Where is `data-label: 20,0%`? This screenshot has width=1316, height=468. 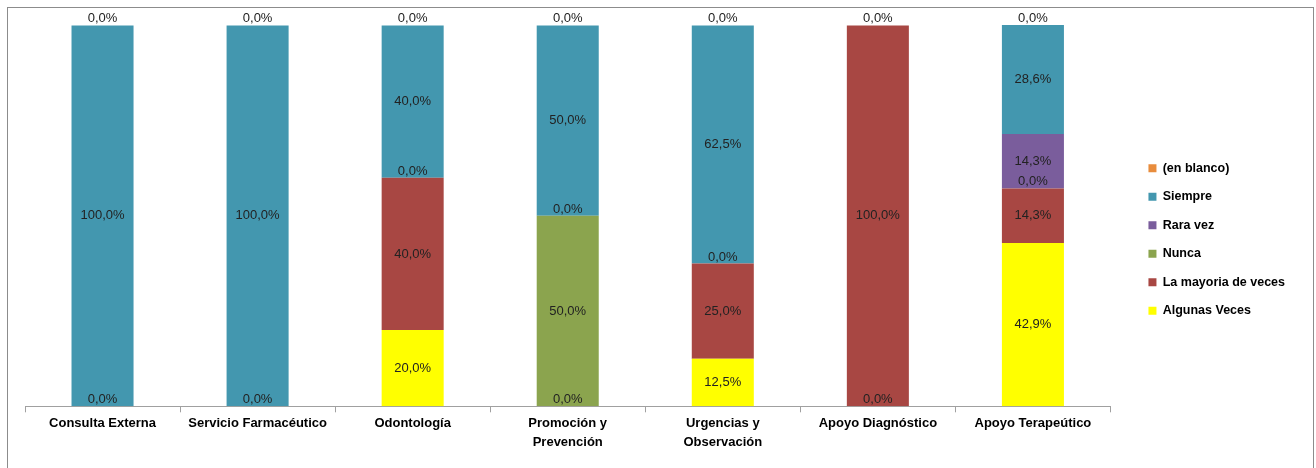
data-label: 20,0% is located at coordinates (413, 367).